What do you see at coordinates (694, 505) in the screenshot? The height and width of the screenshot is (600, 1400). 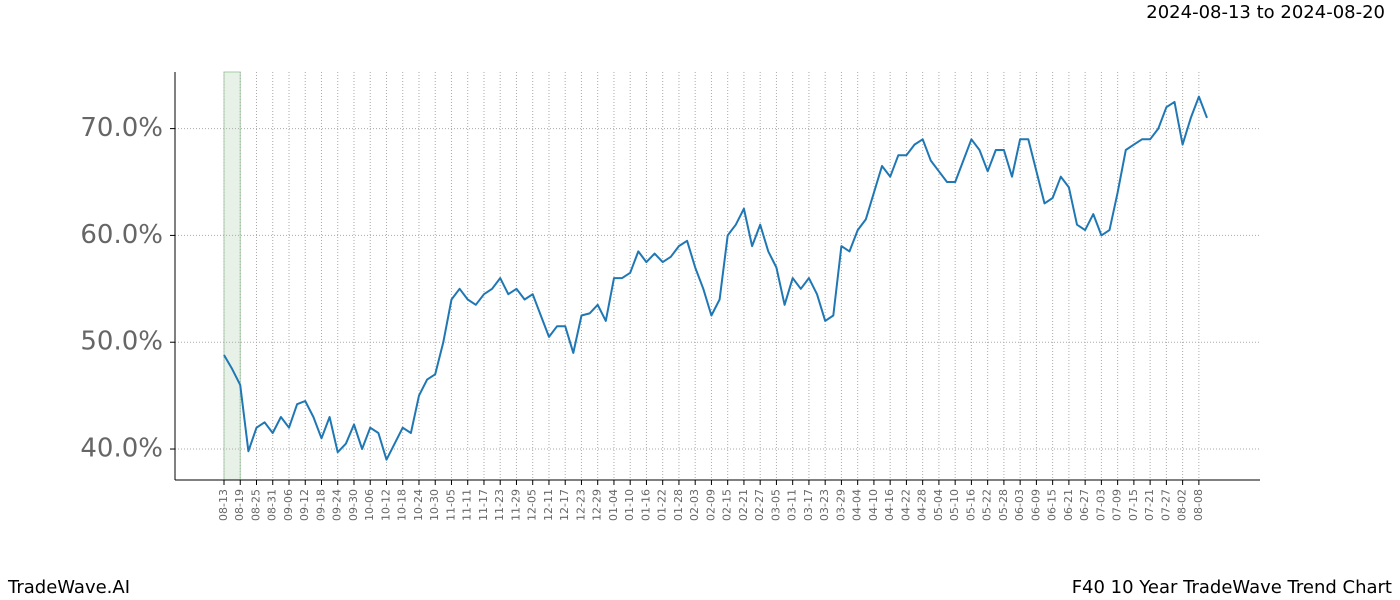 I see `x-tick-label: 02-03` at bounding box center [694, 505].